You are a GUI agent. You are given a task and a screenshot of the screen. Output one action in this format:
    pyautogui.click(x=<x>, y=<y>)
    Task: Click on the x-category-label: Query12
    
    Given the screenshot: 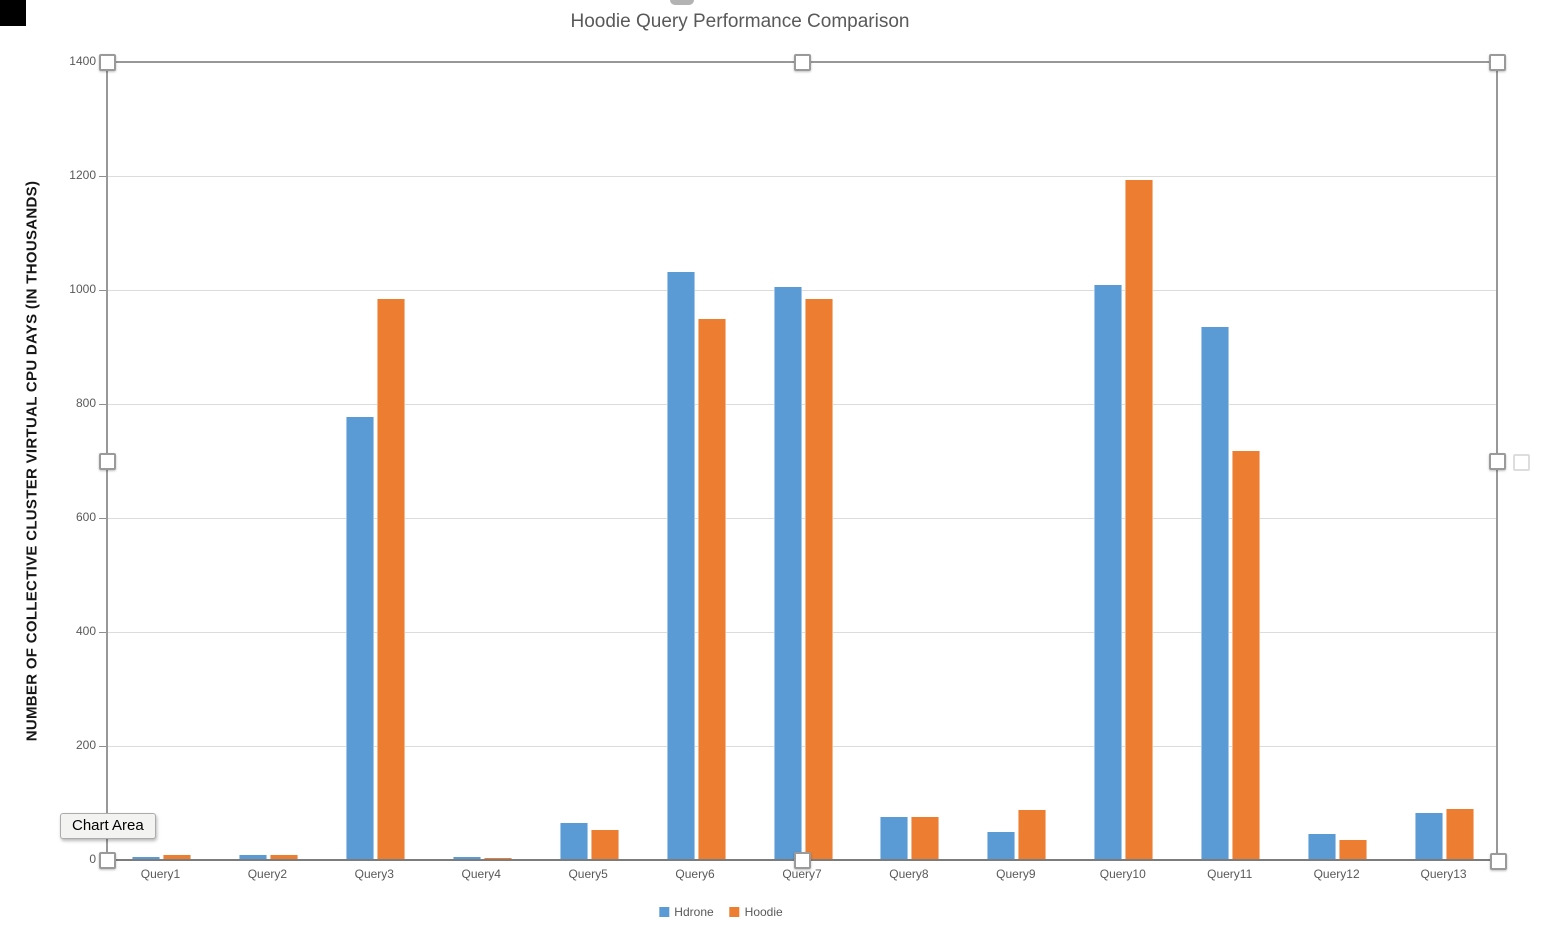 What is the action you would take?
    pyautogui.click(x=1336, y=874)
    